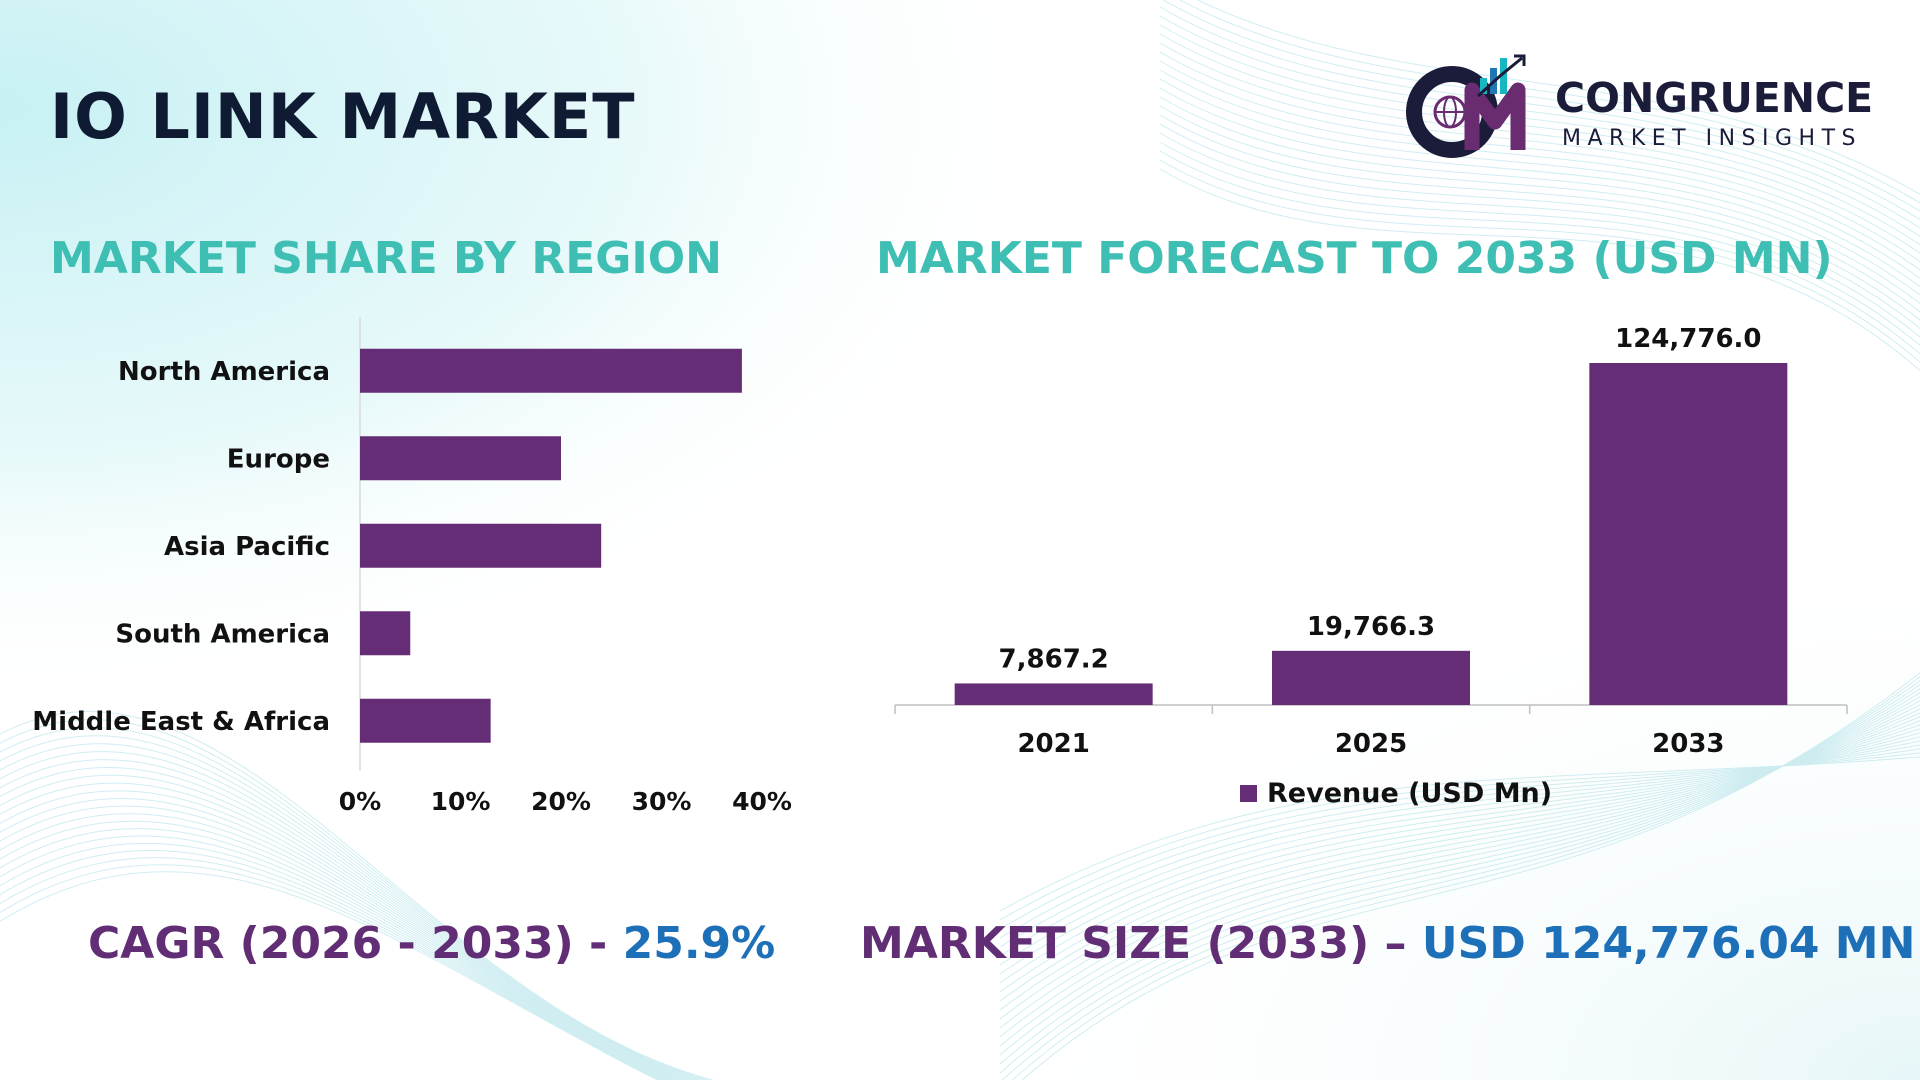 This screenshot has height=1080, width=1920. I want to click on legend-label: Revenue (USD Mn), so click(1410, 793).